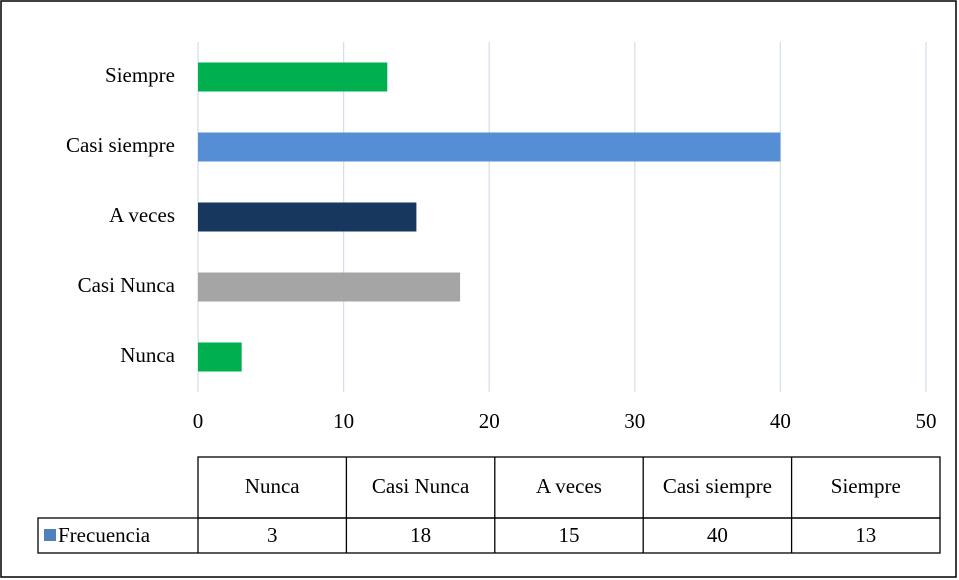 This screenshot has width=959, height=580. I want to click on legend-swatch, so click(50, 535).